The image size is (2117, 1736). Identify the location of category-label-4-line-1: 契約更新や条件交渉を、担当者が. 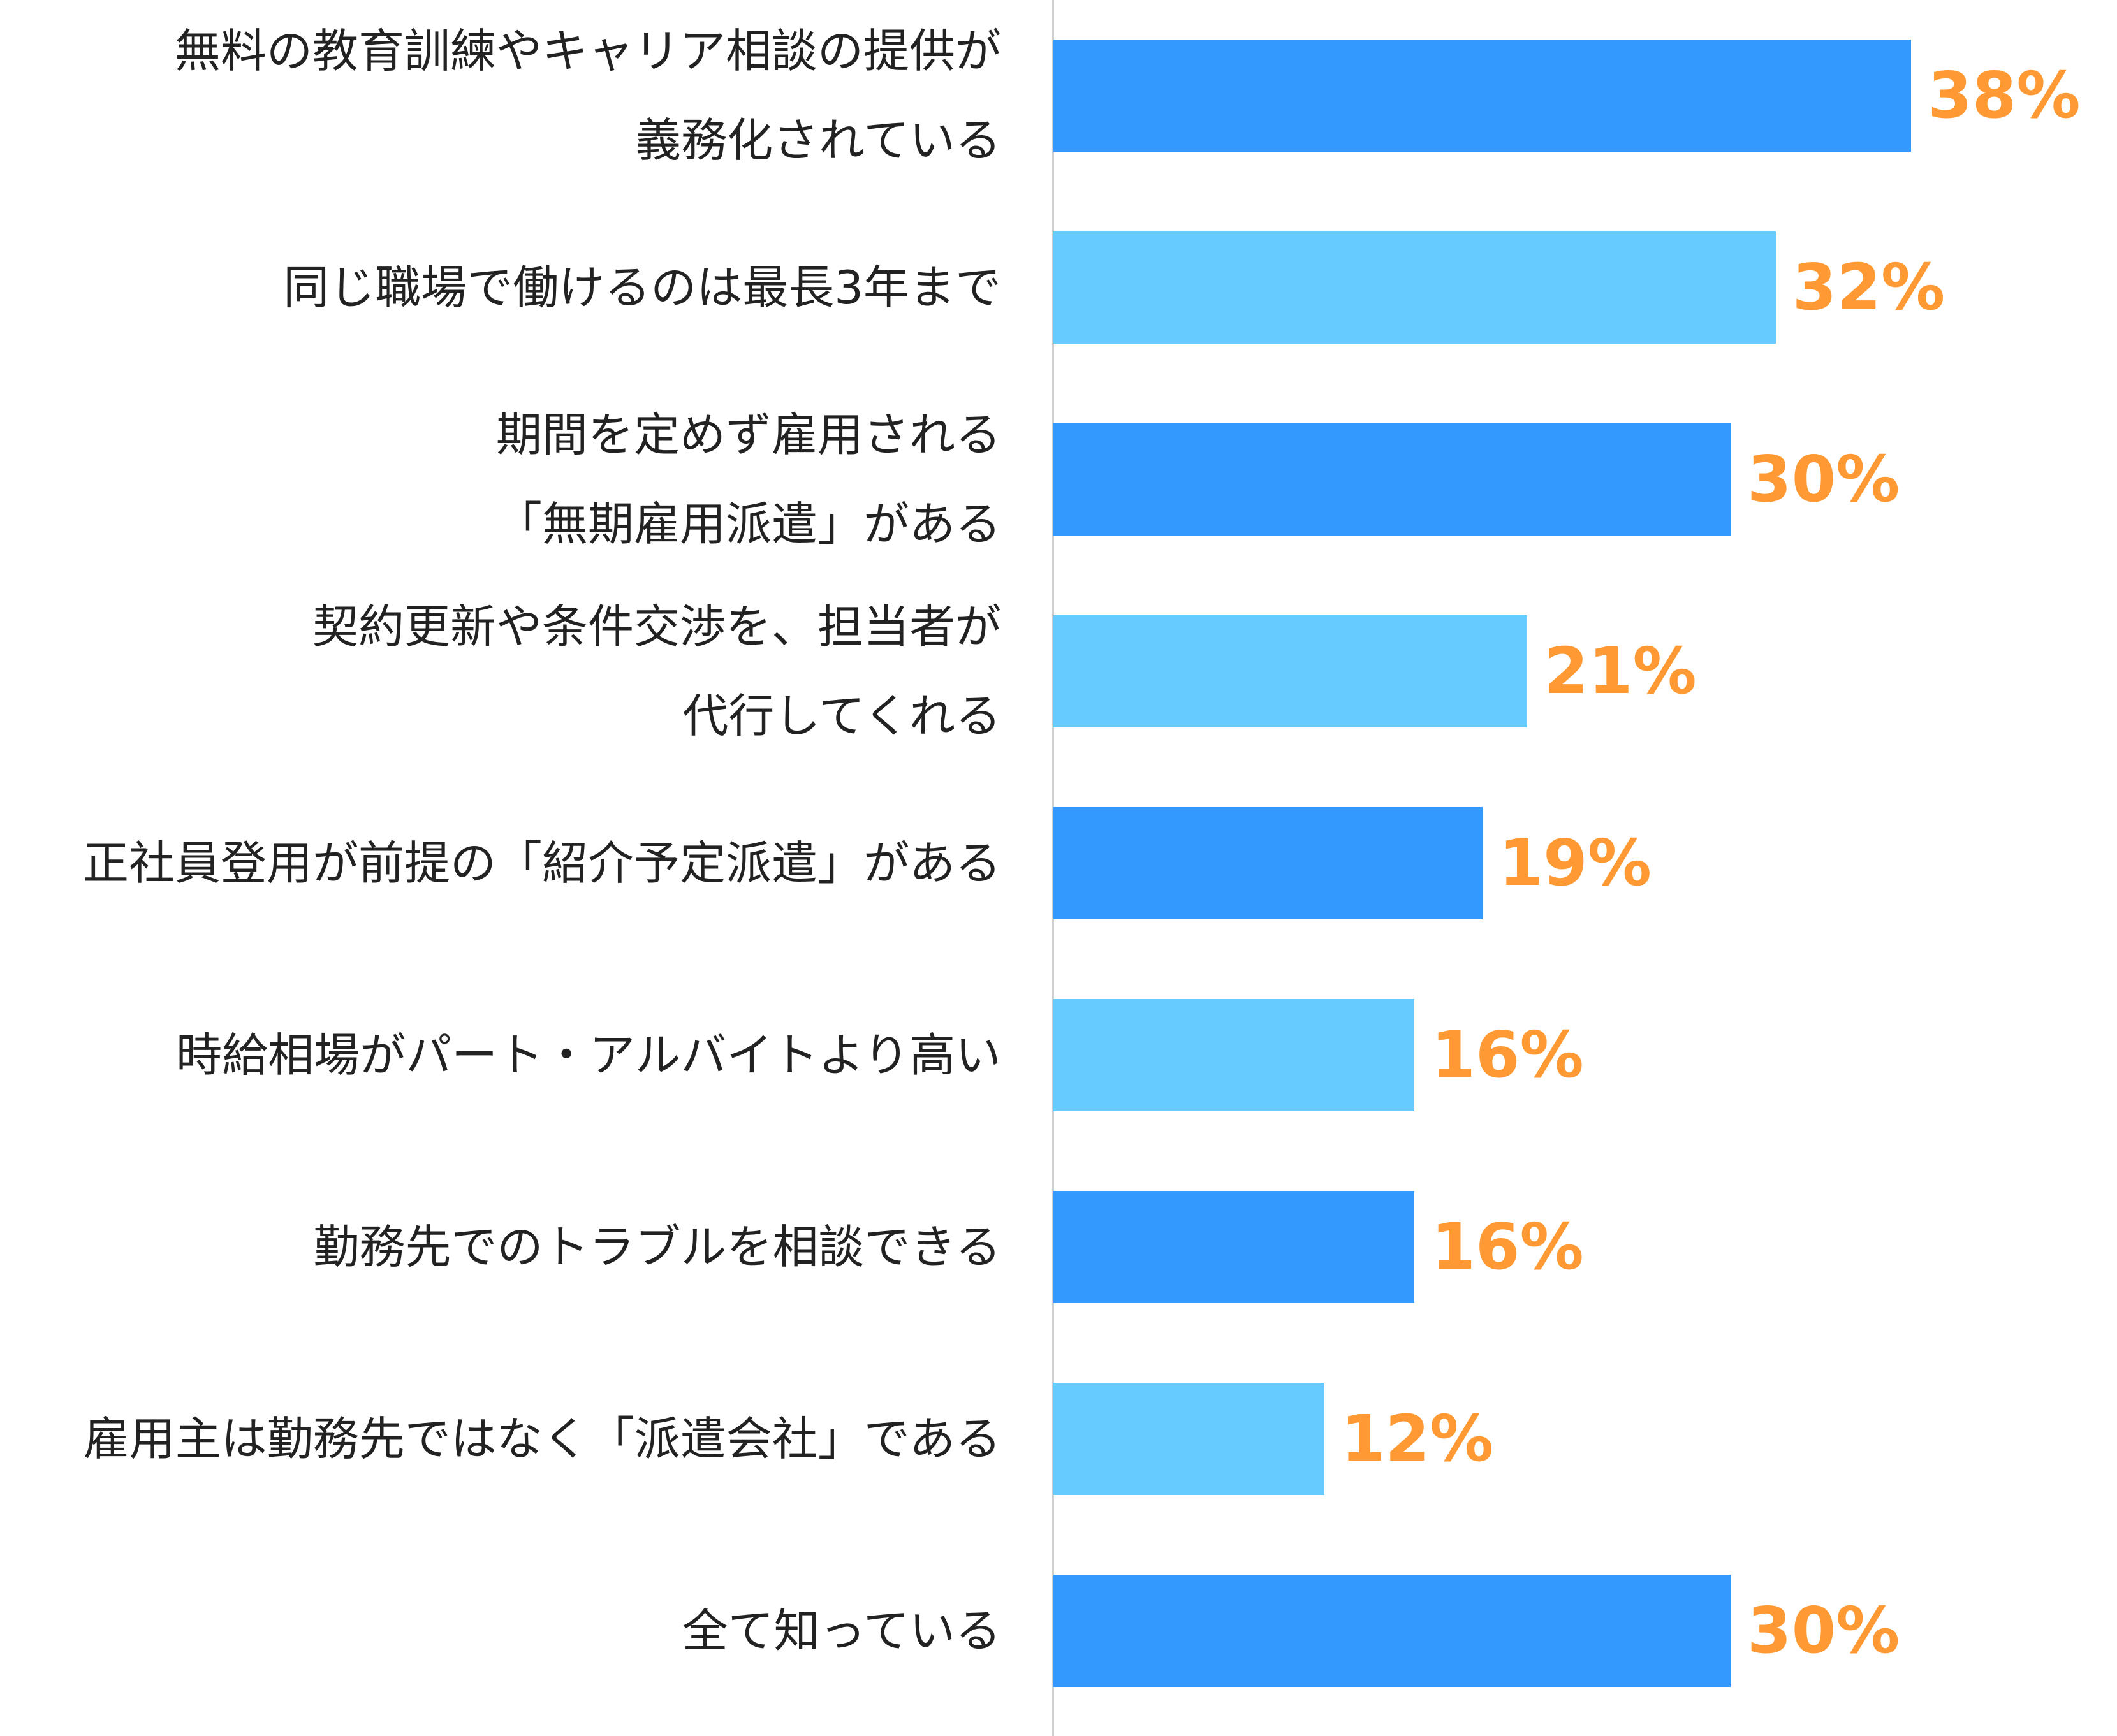
(656, 626).